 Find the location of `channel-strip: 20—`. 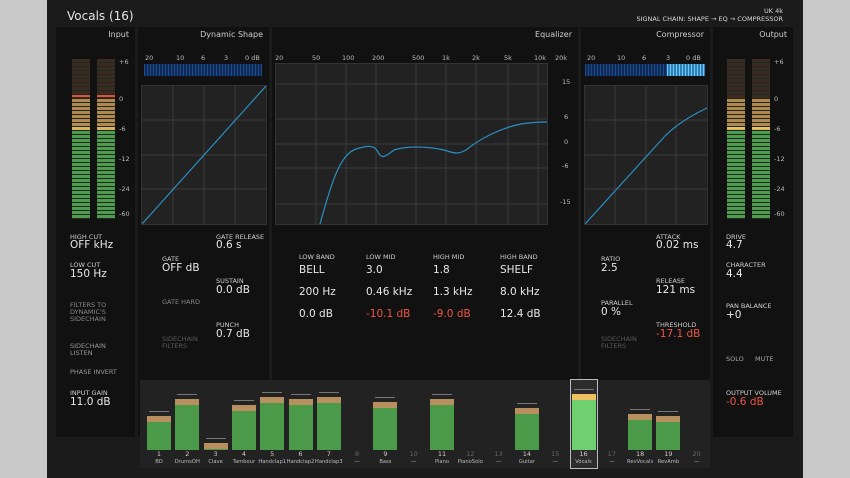

channel-strip: 20— is located at coordinates (697, 424).